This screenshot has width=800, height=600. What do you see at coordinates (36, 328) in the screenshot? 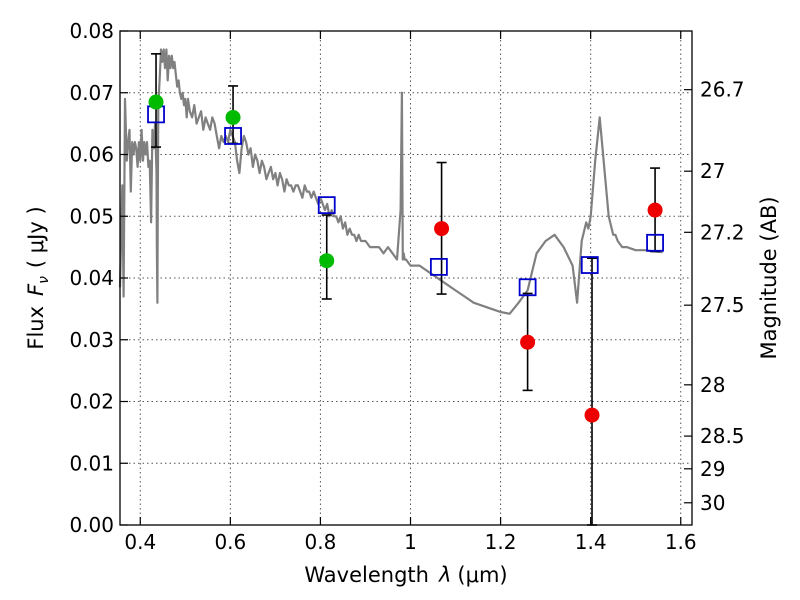
I see `y-axis-label-prefix: Flux` at bounding box center [36, 328].